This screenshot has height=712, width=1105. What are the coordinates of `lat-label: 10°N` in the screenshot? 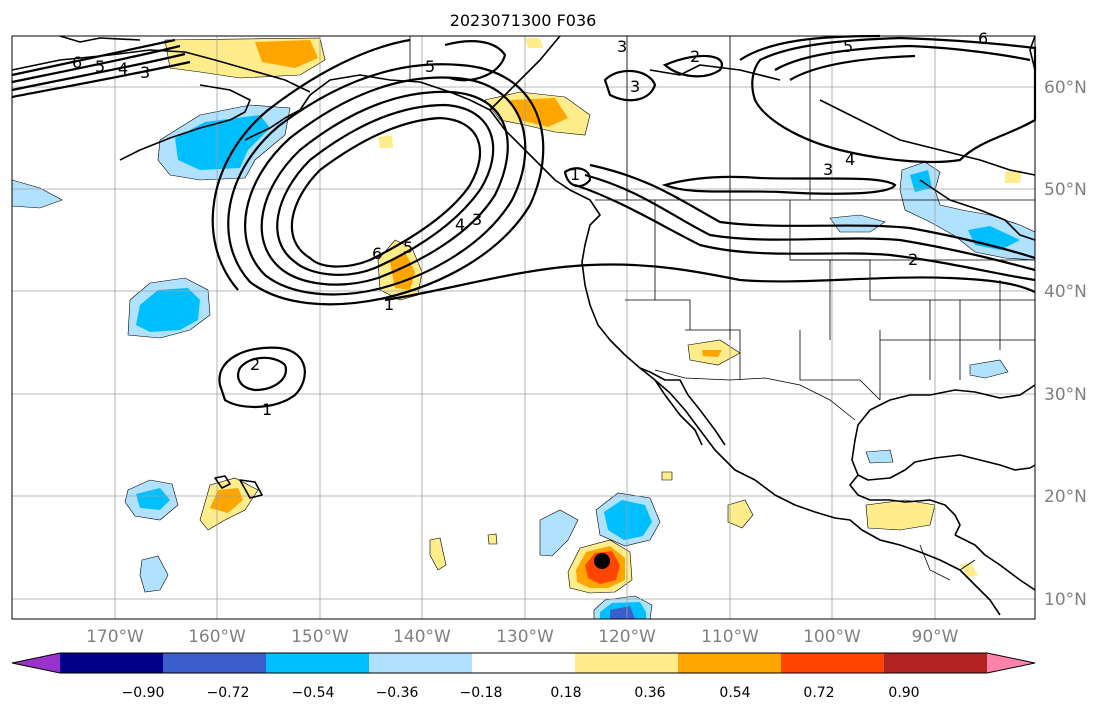 It's located at (1065, 600).